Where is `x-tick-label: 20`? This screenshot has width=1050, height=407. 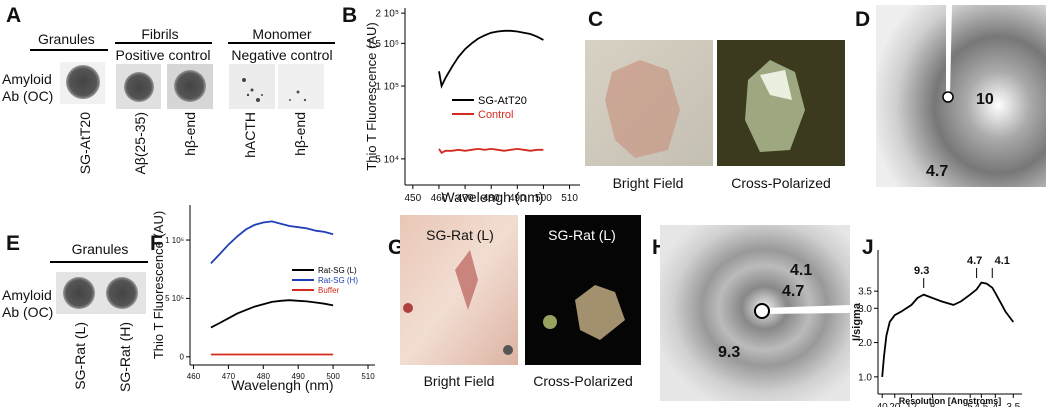
x-tick-label: 20 is located at coordinates (895, 404).